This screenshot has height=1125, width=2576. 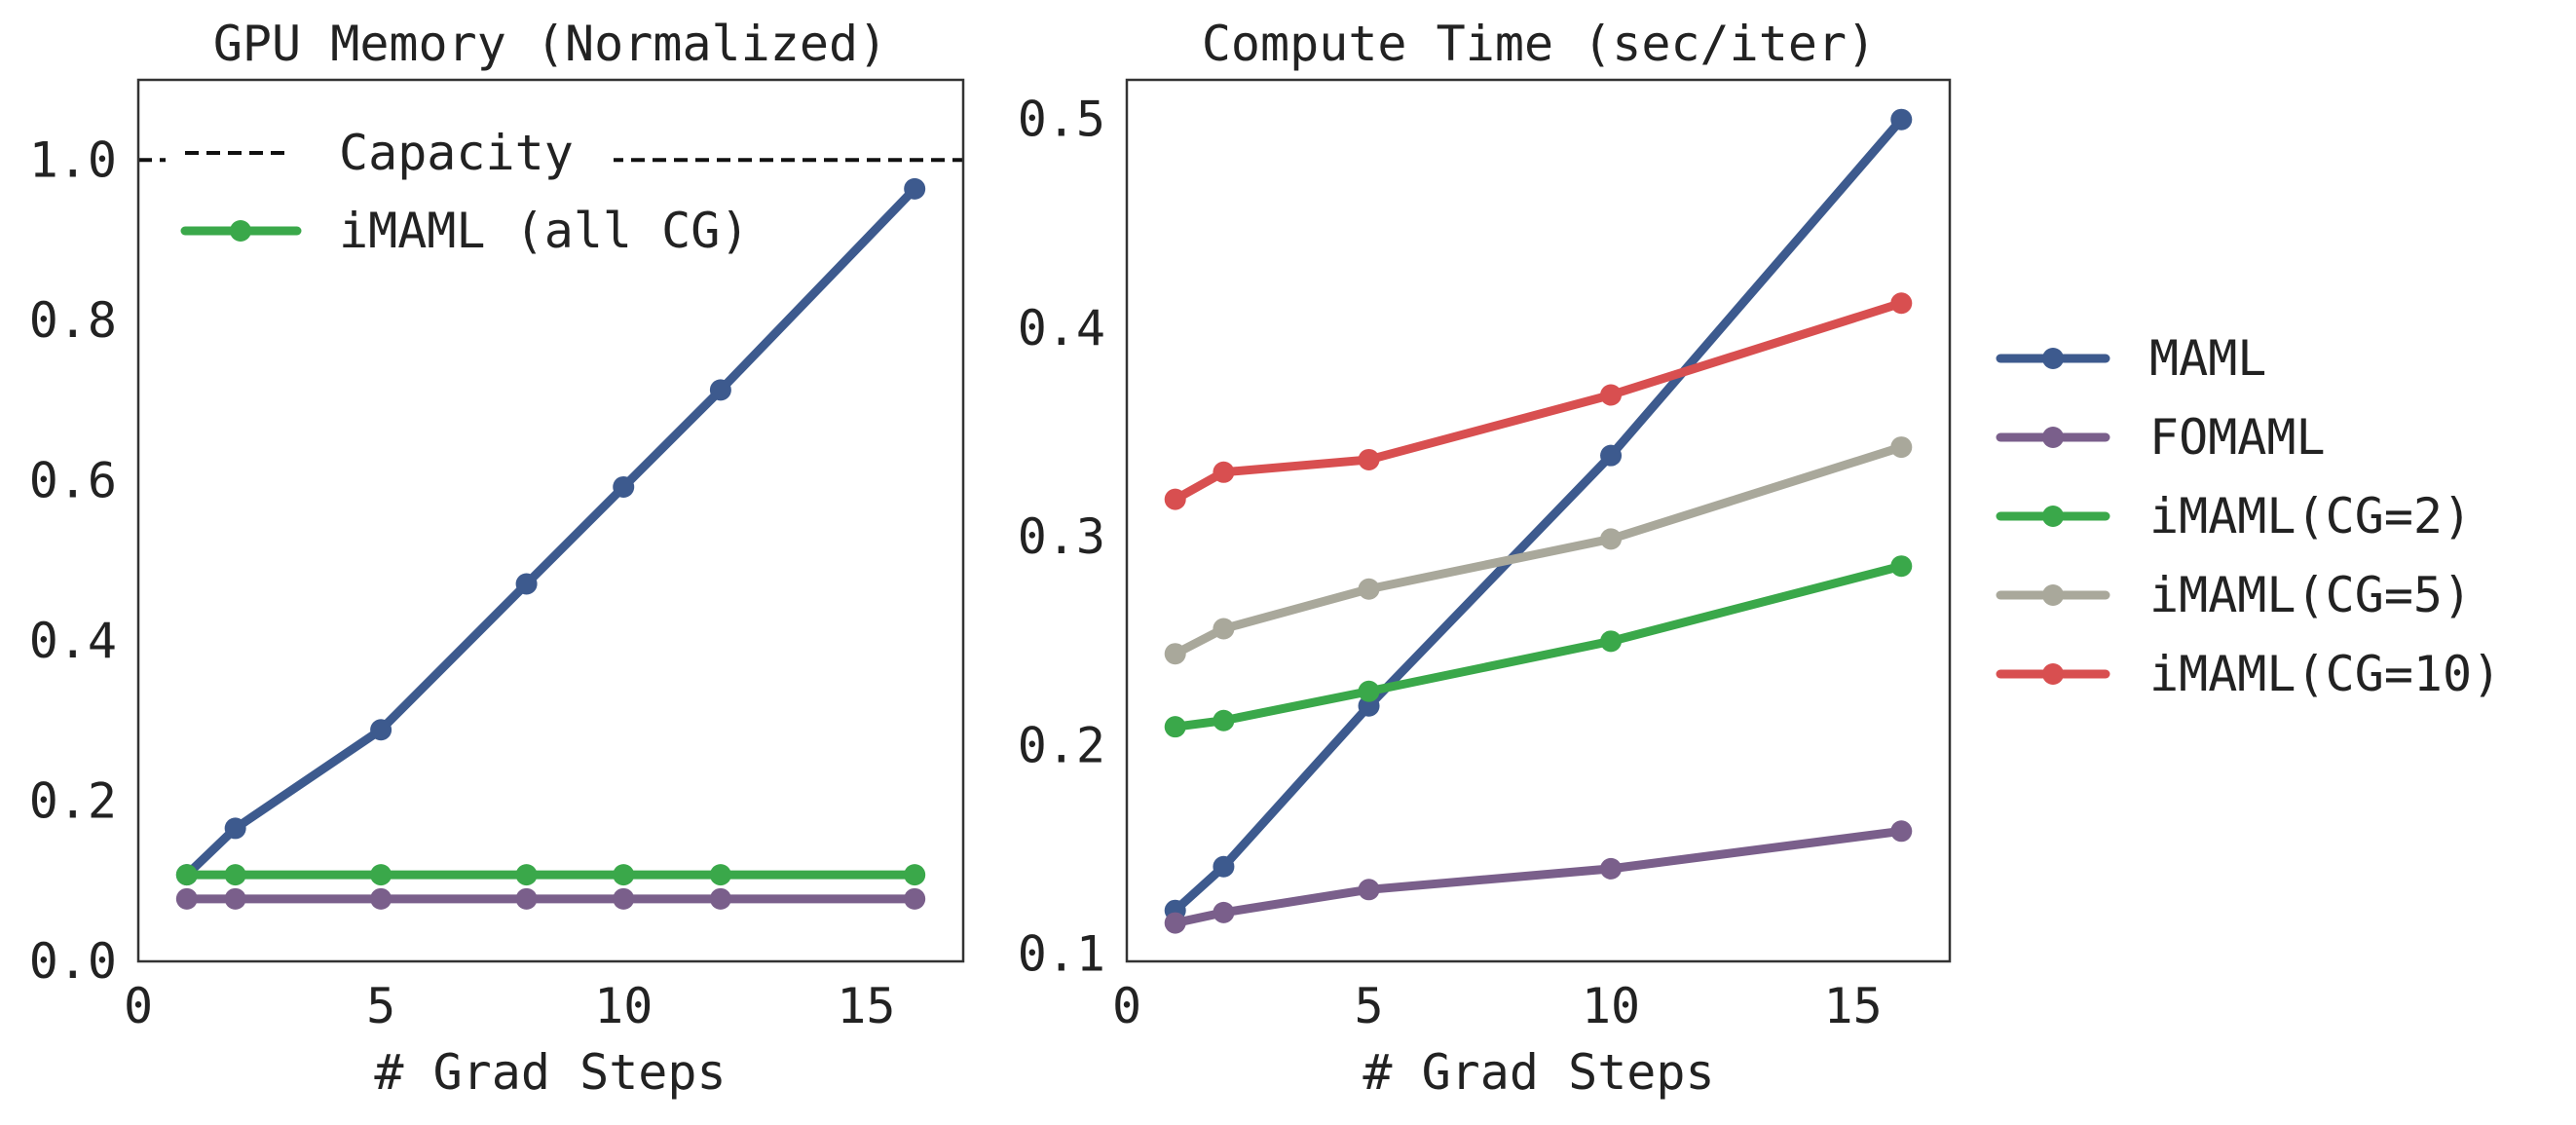 I want to click on y-tick-label: 0.3, so click(x=1061, y=536).